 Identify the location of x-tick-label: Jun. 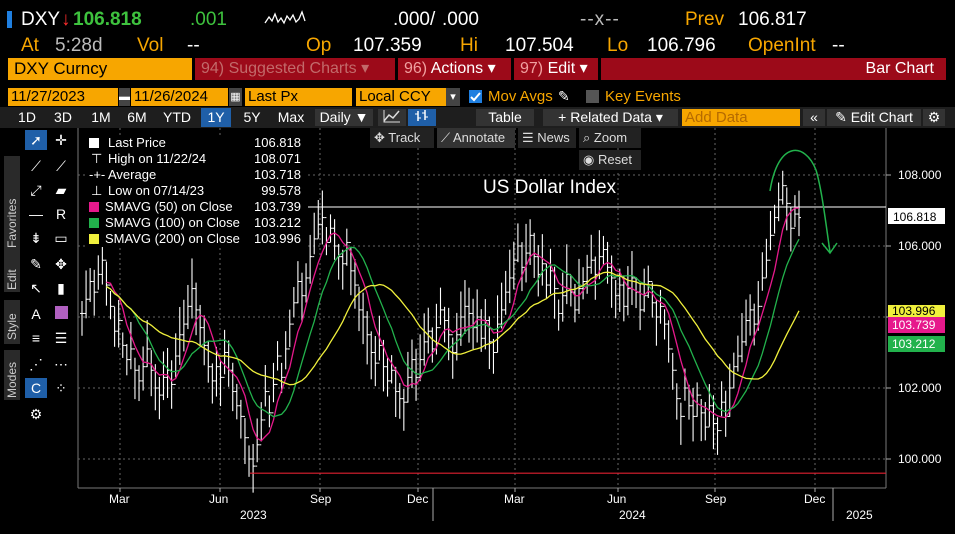
(219, 499).